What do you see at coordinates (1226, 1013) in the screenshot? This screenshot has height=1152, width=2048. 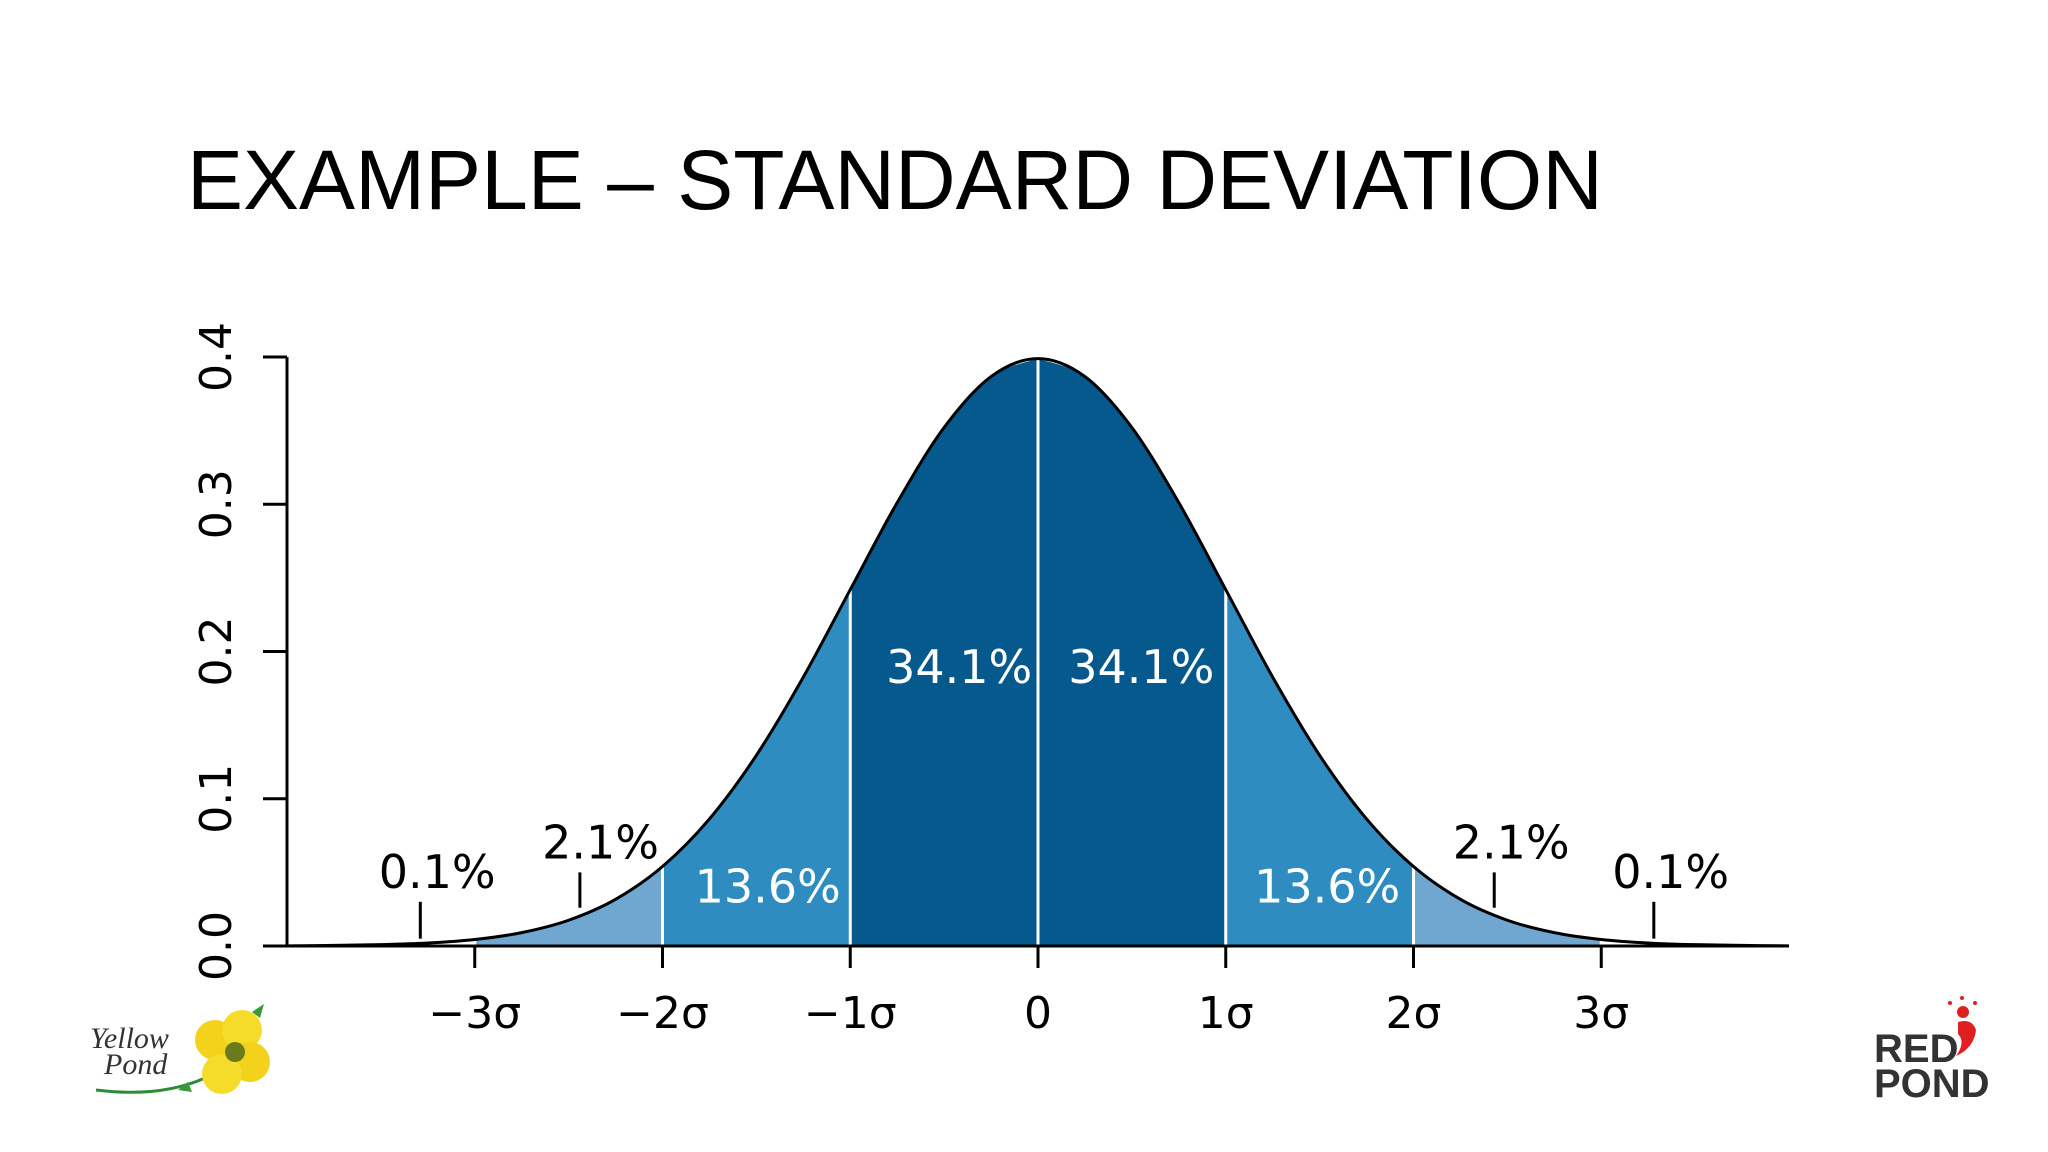 I see `x-tick-label: 1σ` at bounding box center [1226, 1013].